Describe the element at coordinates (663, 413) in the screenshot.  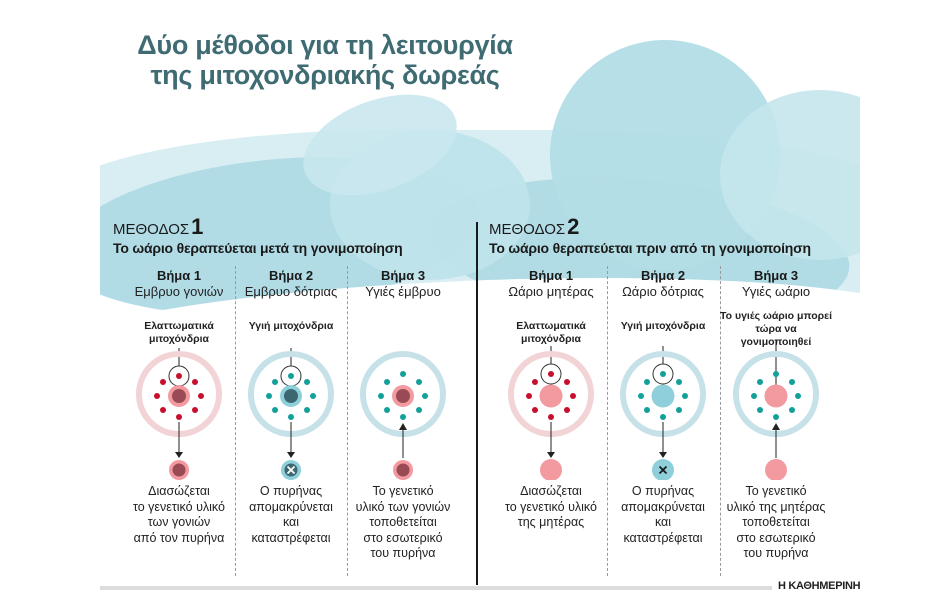
I see `donor-egg-cell-icon` at that location.